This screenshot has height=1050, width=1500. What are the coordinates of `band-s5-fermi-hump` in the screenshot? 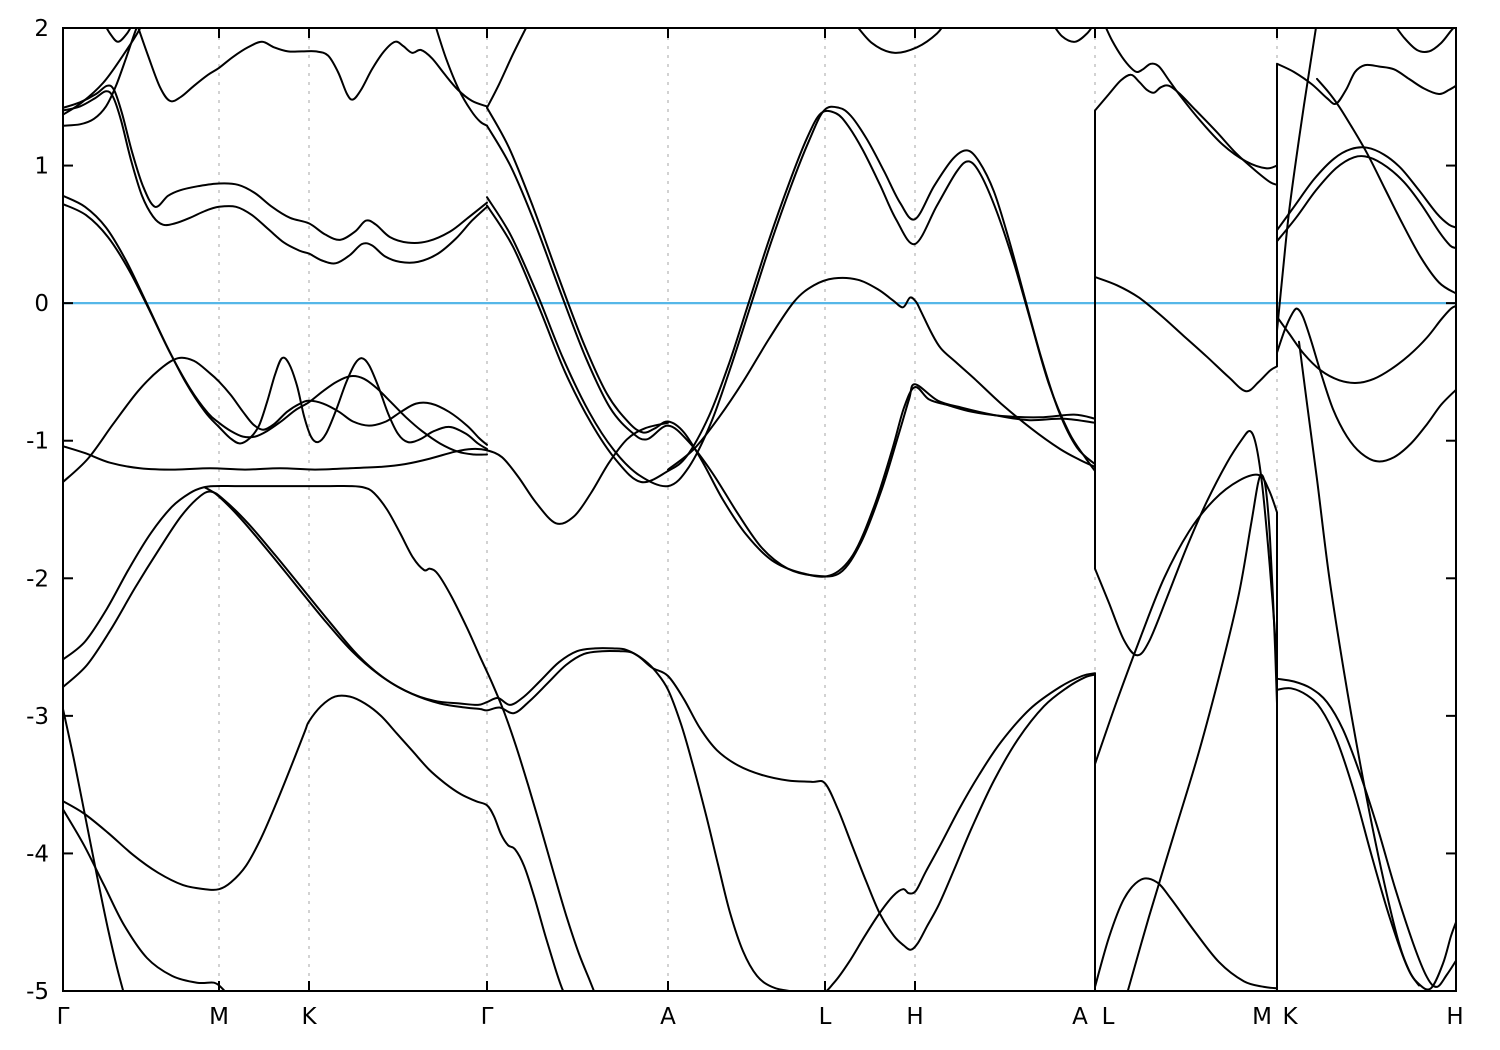 It's located at (881, 373).